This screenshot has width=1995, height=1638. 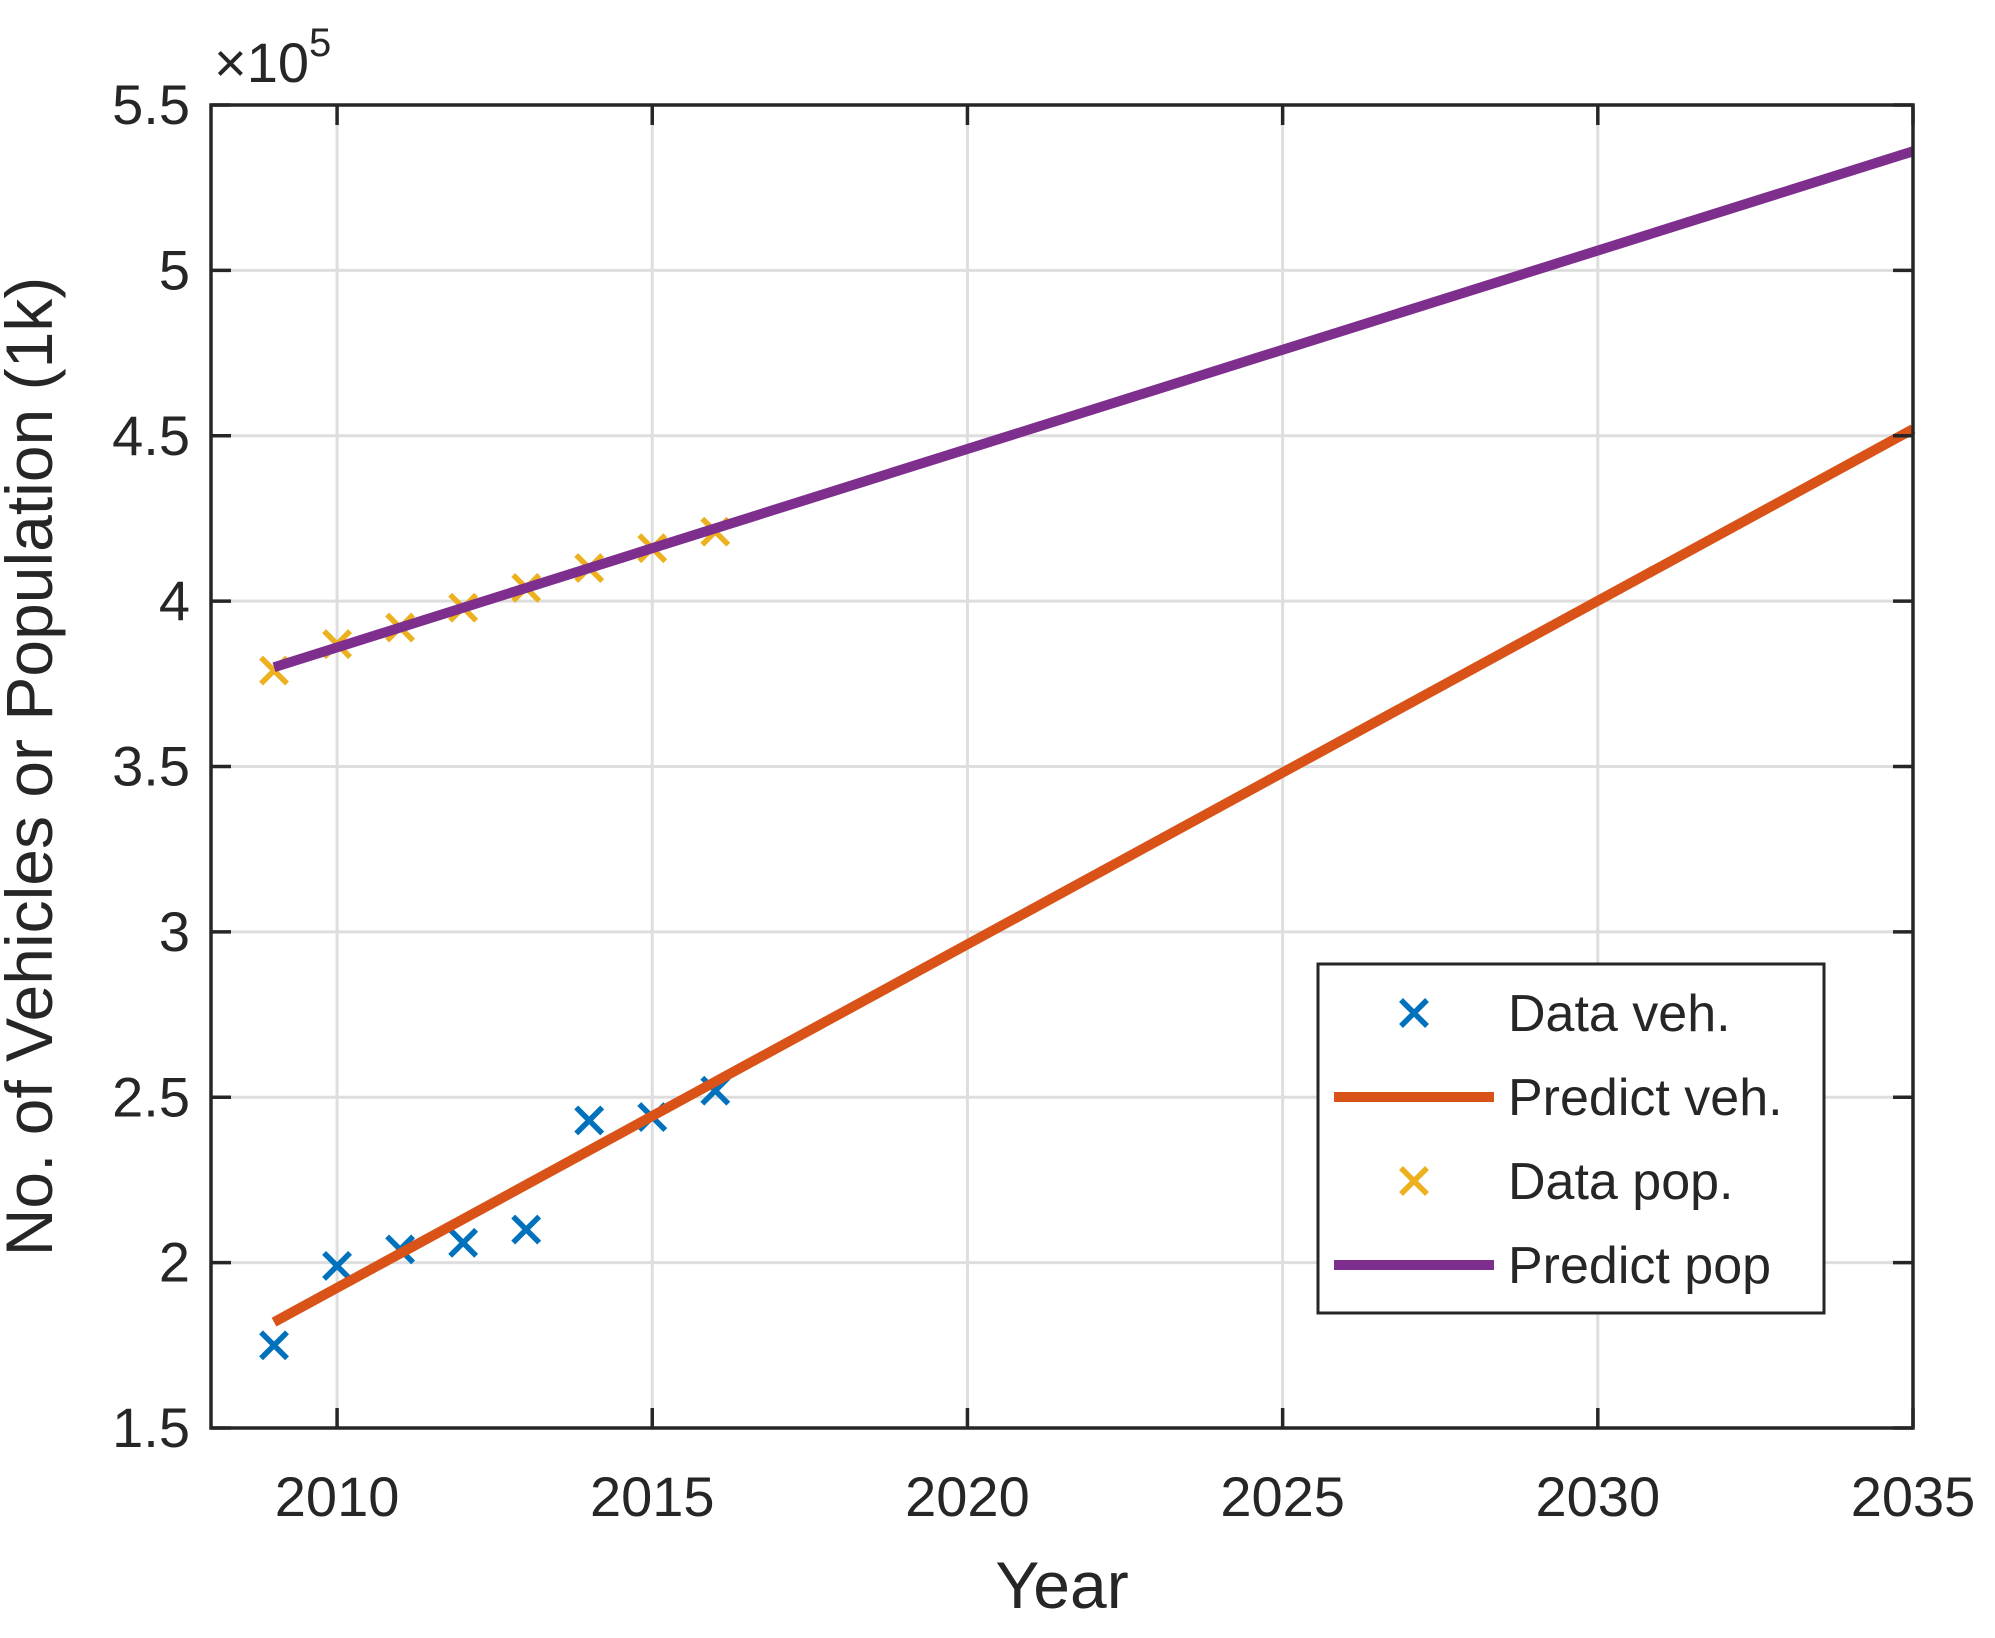 I want to click on x-tick-label: 2030, so click(x=1598, y=1496).